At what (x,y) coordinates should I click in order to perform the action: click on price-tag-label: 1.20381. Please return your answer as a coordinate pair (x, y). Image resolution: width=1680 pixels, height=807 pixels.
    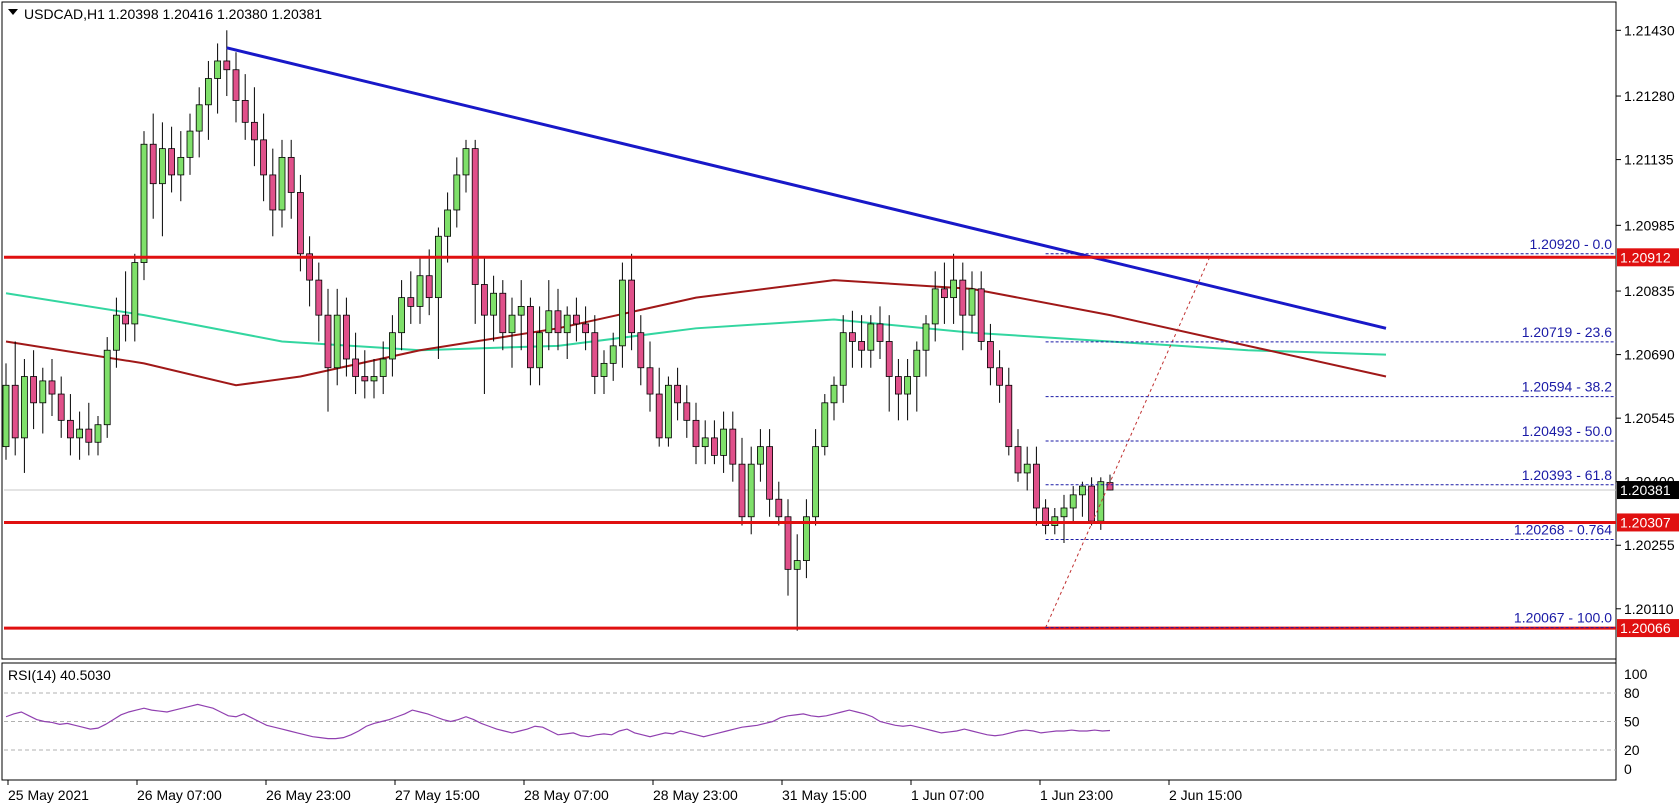
    Looking at the image, I should click on (1645, 490).